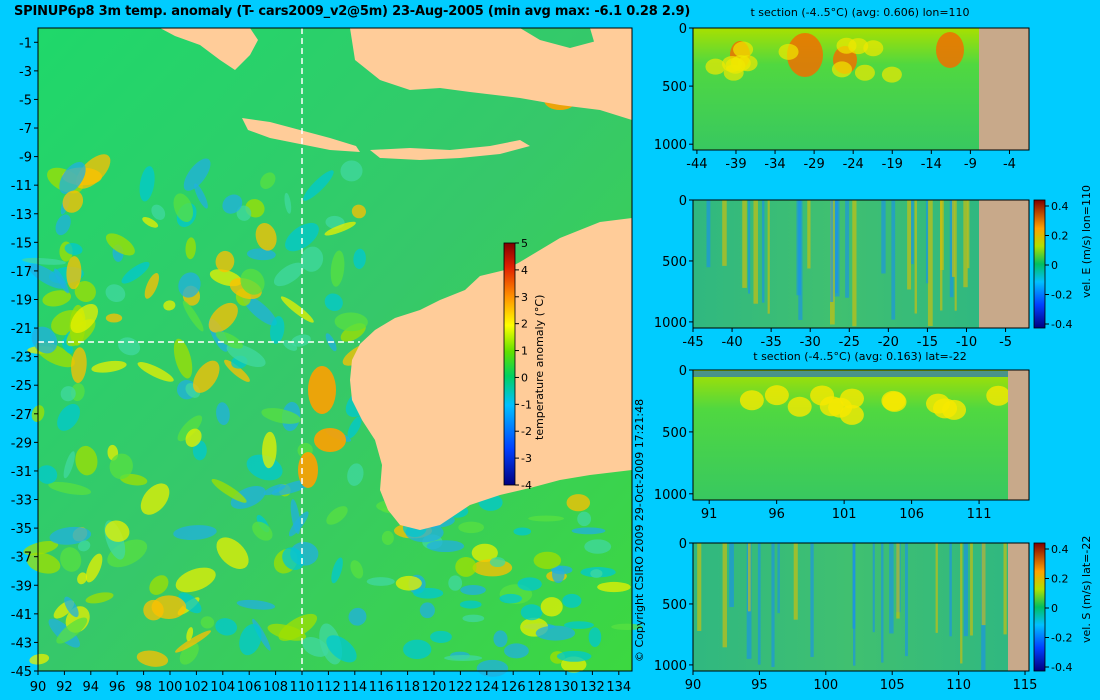 Image resolution: width=1100 pixels, height=700 pixels. Describe the element at coordinates (249, 687) in the screenshot. I see `map-x-tick-label: 106` at that location.